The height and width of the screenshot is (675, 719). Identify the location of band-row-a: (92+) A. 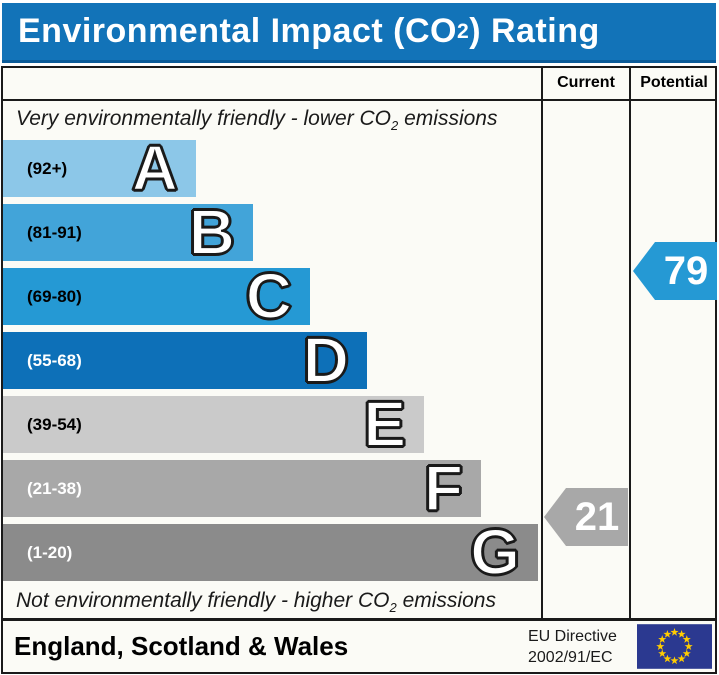
(99, 168).